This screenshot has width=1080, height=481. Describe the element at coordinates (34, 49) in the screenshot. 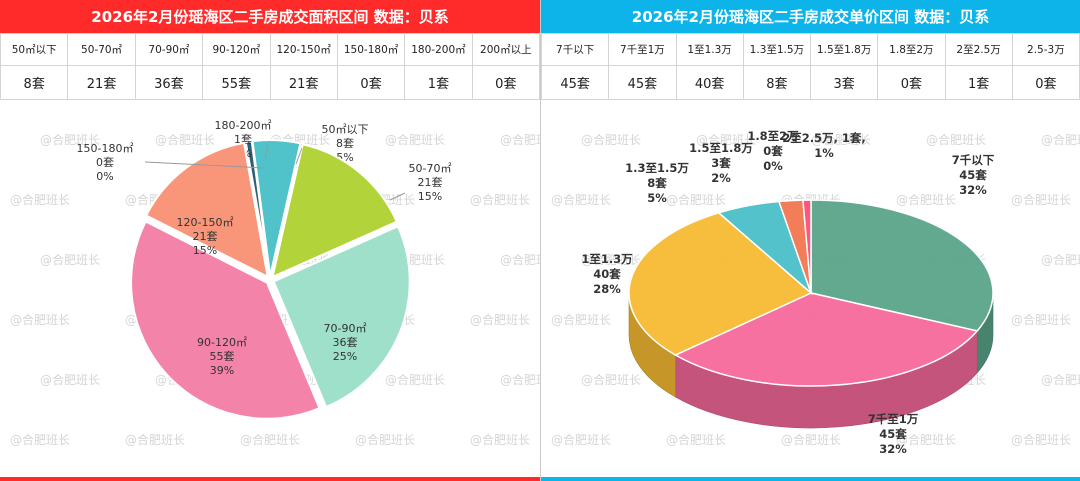

I see `area-header-cell-0: 50㎡以下` at that location.